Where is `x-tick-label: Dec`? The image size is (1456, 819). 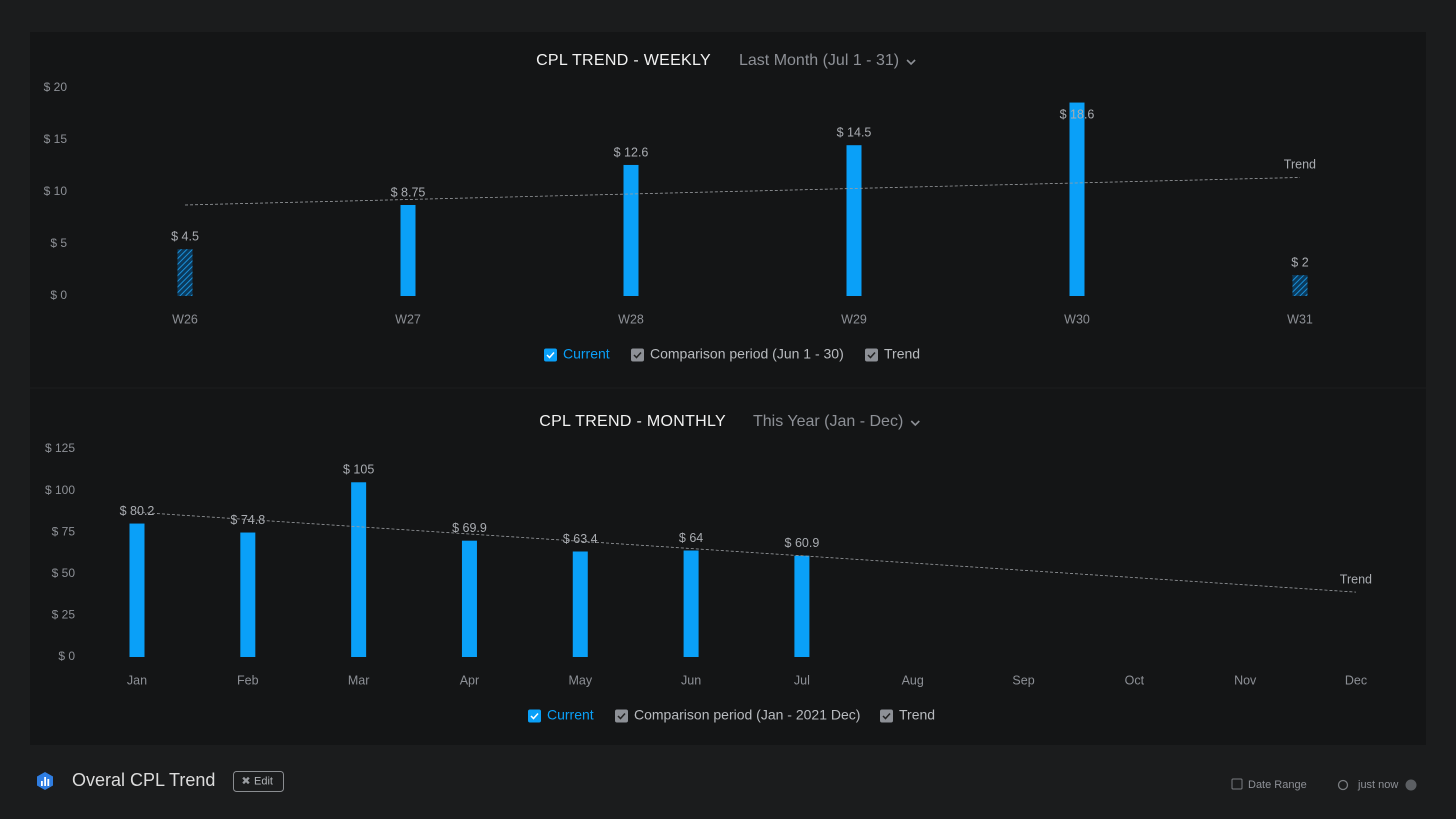
x-tick-label: Dec is located at coordinates (1356, 680).